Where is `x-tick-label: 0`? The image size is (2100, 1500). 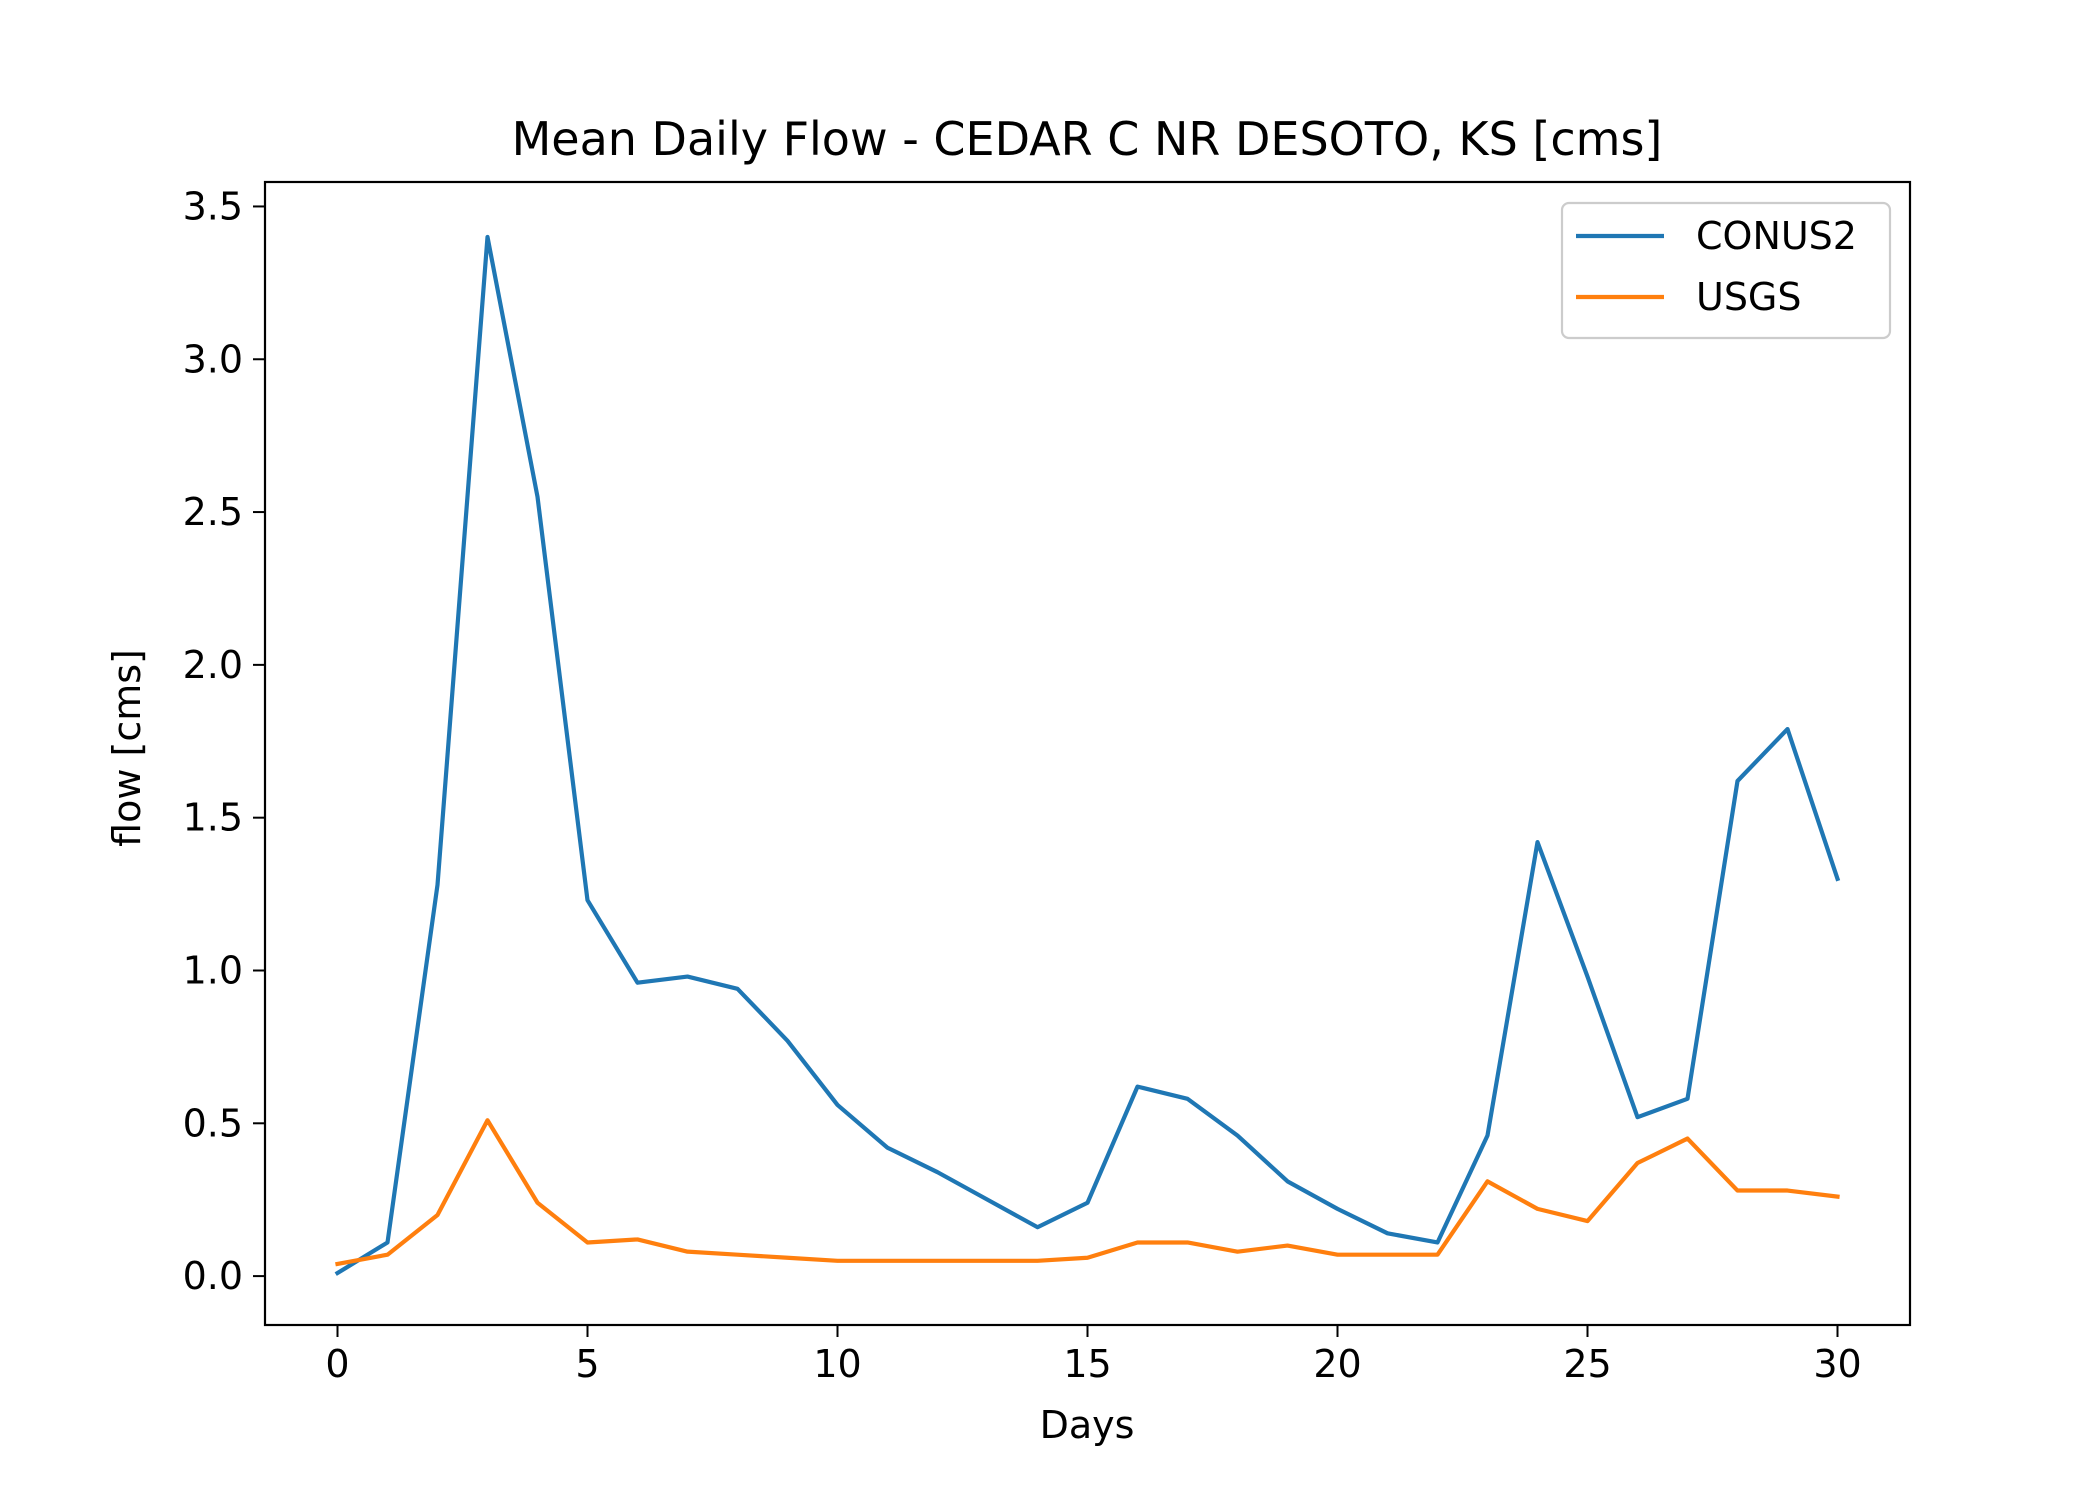
x-tick-label: 0 is located at coordinates (337, 1364).